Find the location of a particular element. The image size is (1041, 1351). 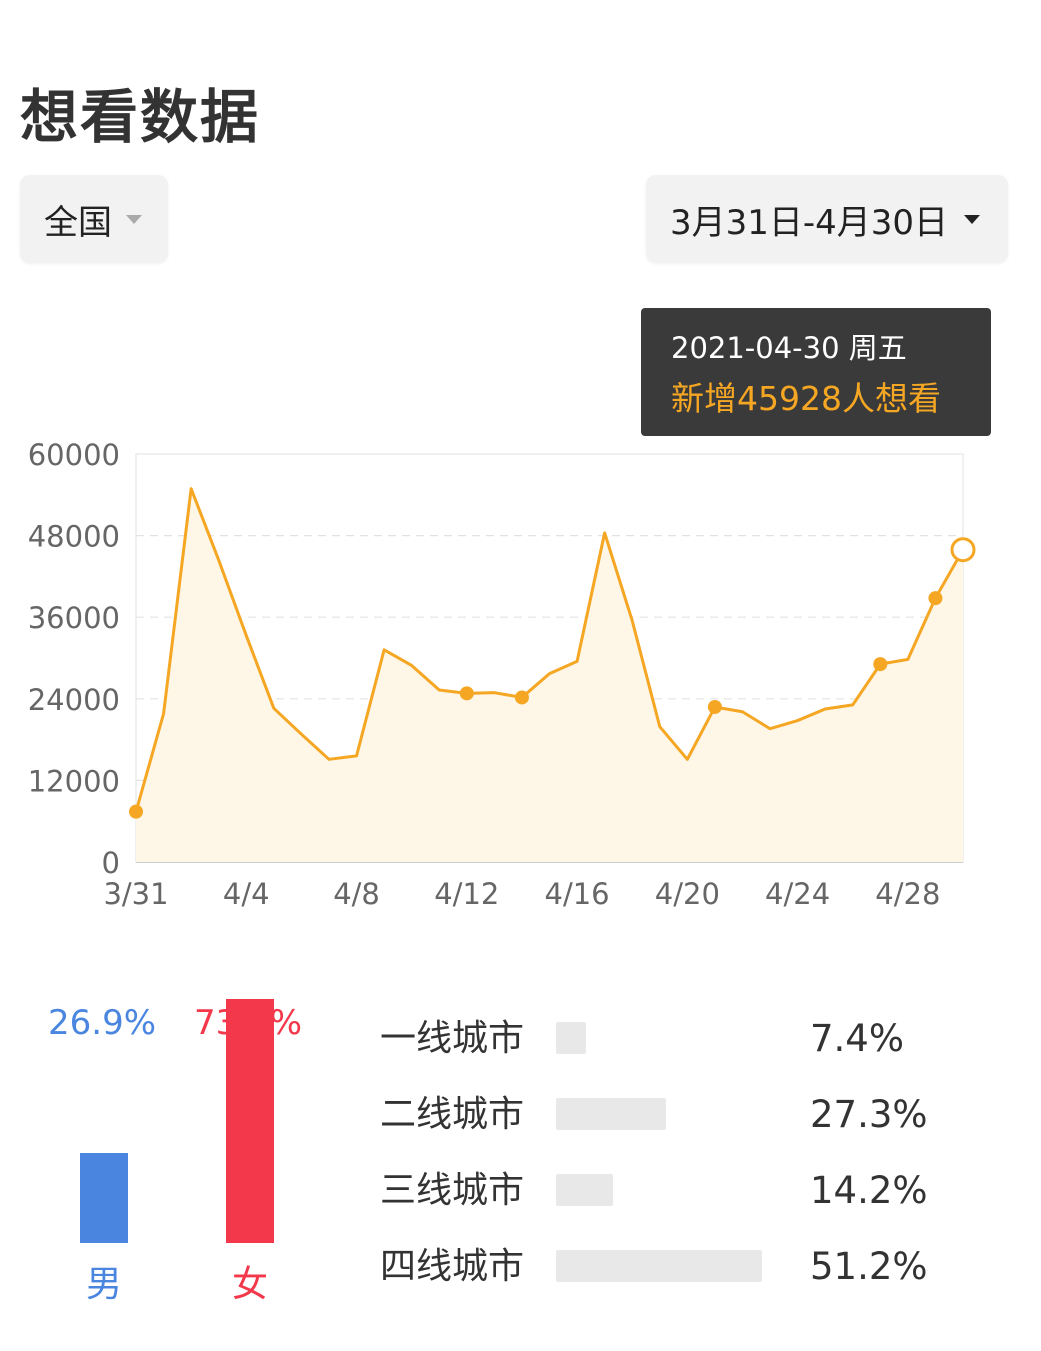

y-tick-label: 60000 is located at coordinates (74, 455).